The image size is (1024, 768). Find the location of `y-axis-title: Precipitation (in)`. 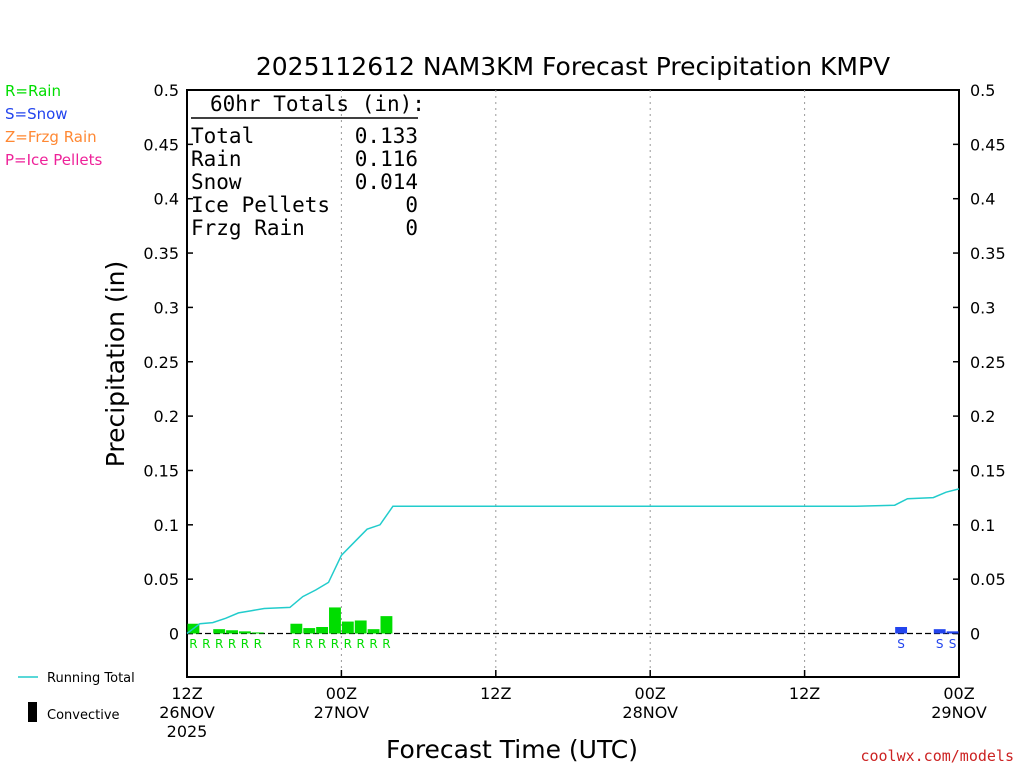

y-axis-title: Precipitation (in) is located at coordinates (115, 364).